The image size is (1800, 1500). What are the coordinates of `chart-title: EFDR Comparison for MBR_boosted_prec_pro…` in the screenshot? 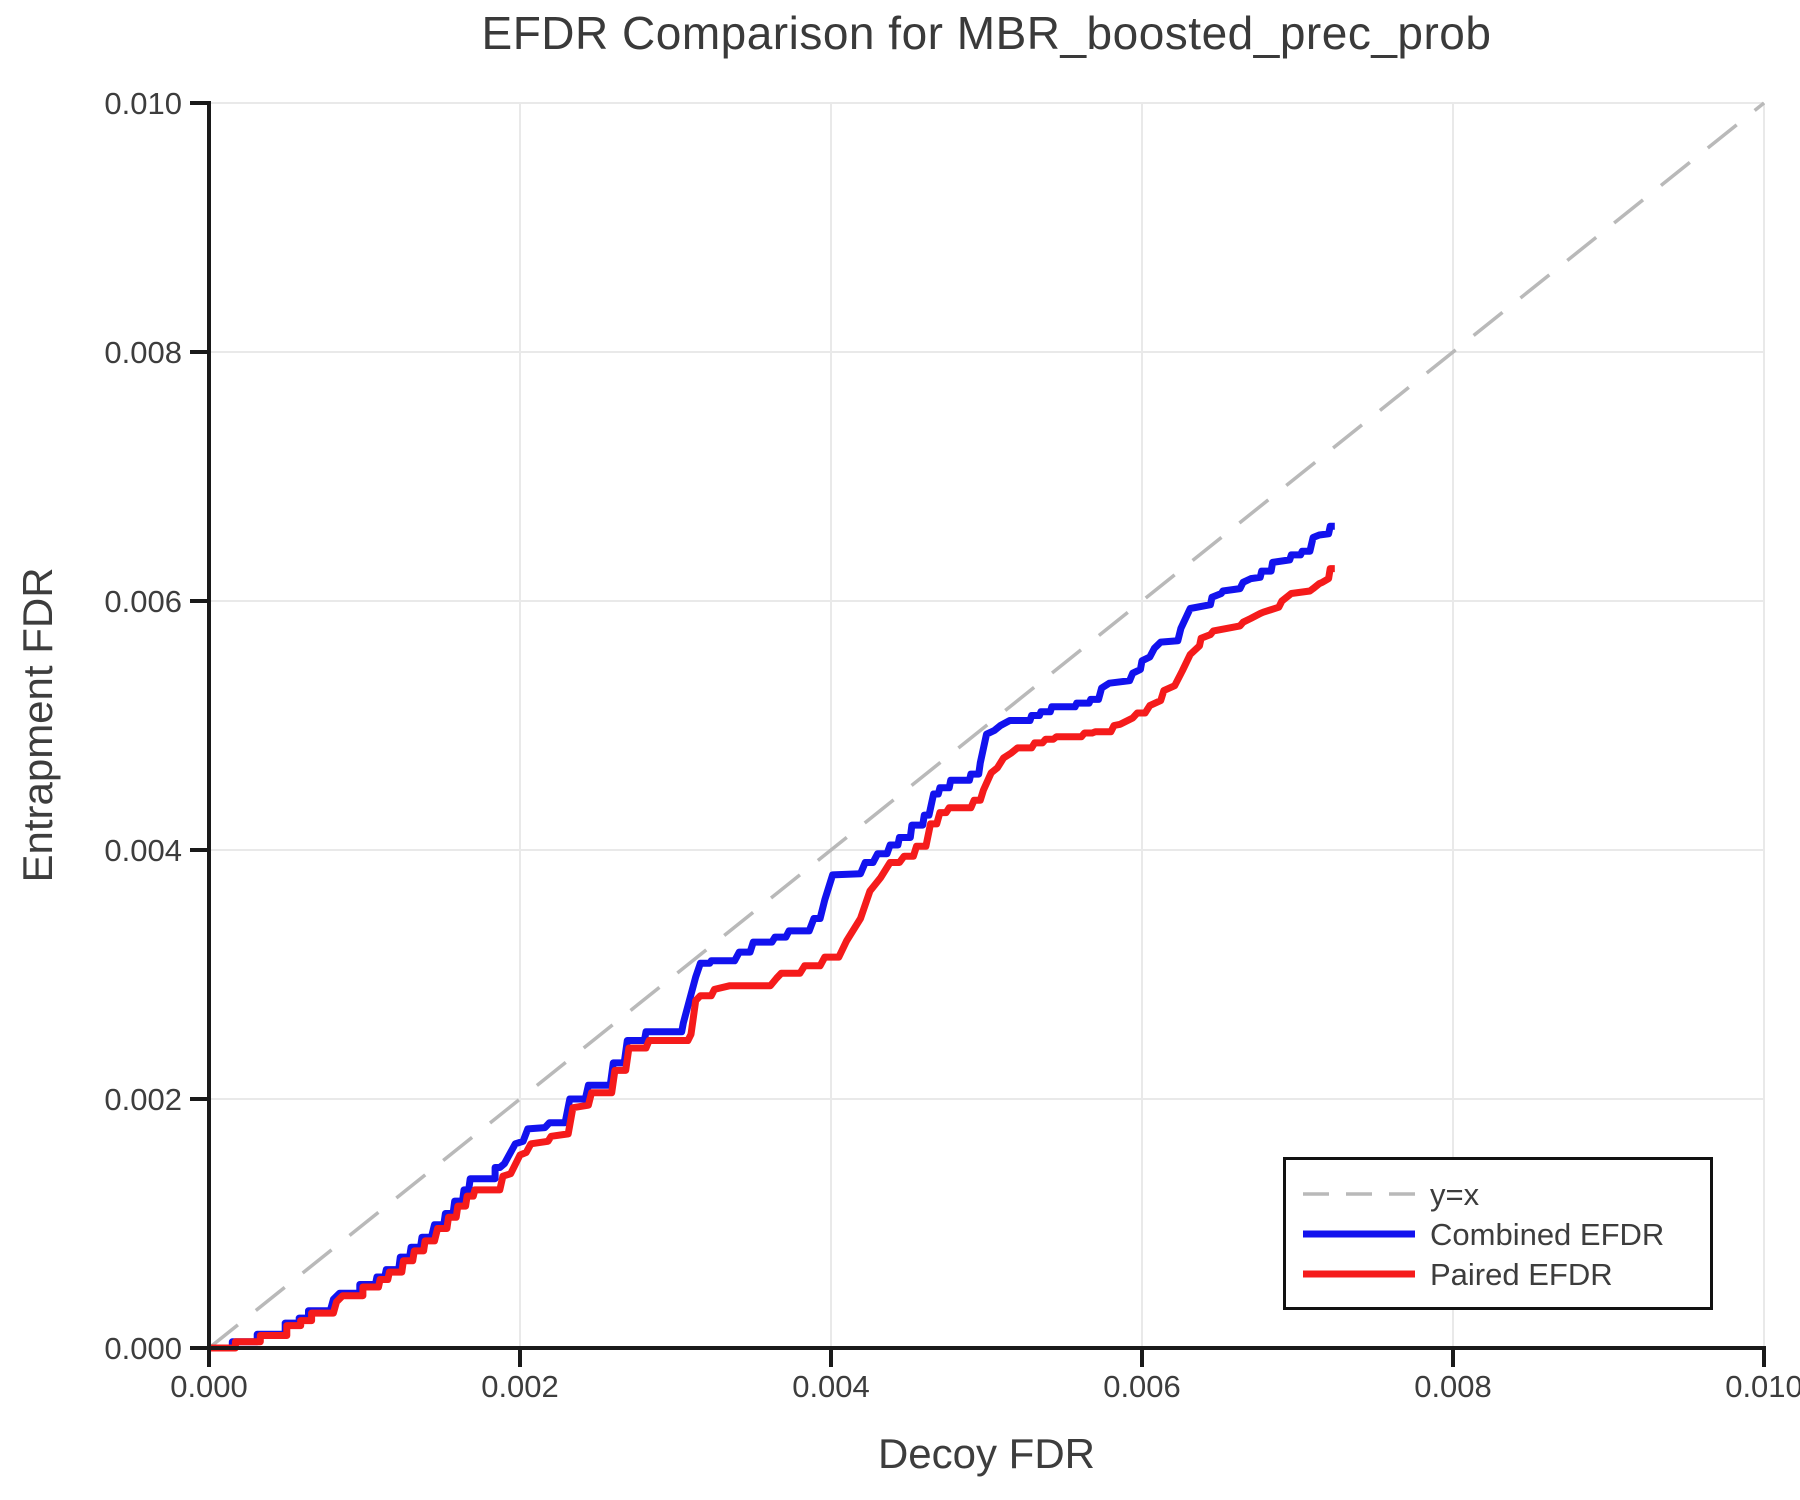 It's located at (986, 33).